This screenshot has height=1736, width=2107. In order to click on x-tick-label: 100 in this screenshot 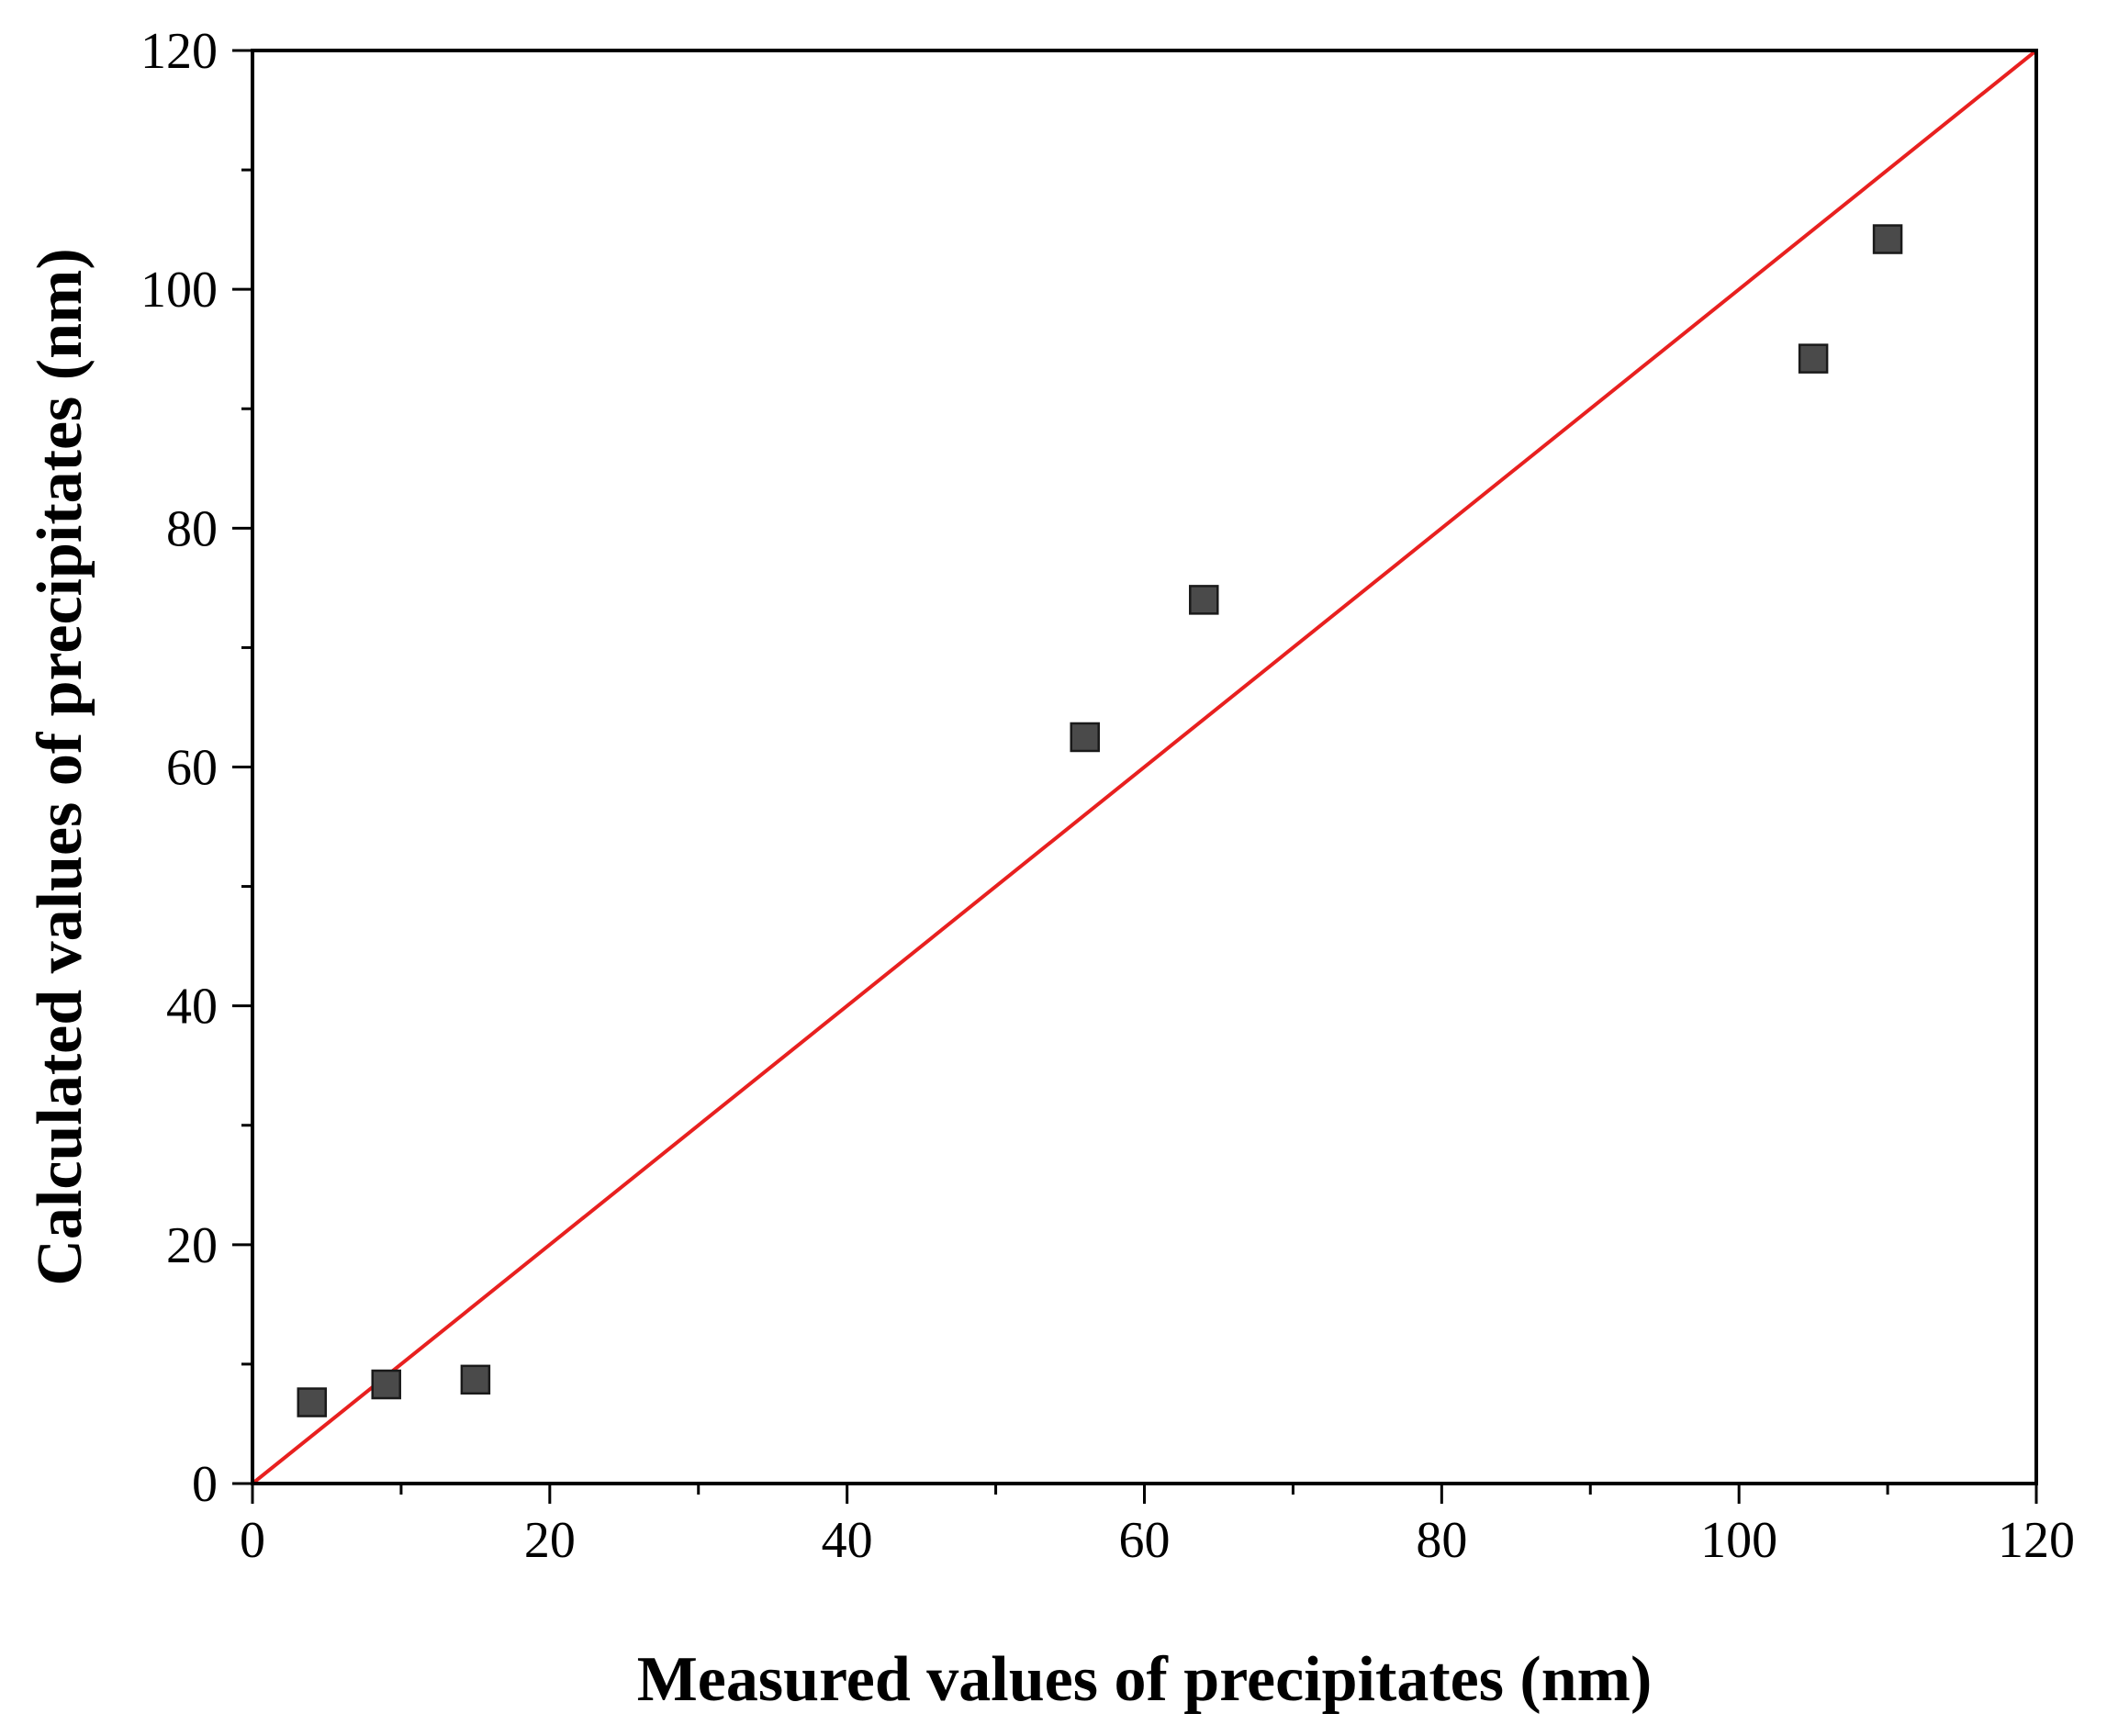, I will do `click(1738, 1540)`.